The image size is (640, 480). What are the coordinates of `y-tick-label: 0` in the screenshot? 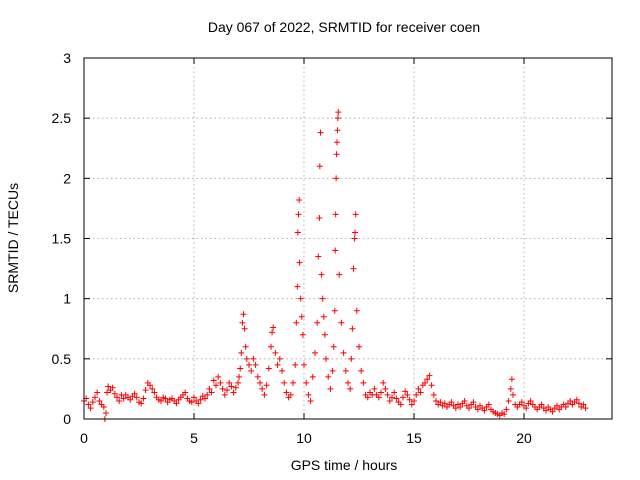 It's located at (67, 419).